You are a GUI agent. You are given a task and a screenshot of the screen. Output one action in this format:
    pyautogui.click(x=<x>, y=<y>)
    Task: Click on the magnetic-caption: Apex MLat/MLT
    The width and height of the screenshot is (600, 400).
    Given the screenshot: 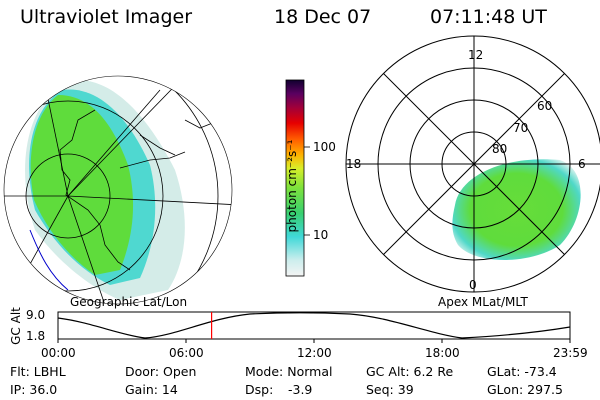 What is the action you would take?
    pyautogui.click(x=483, y=302)
    